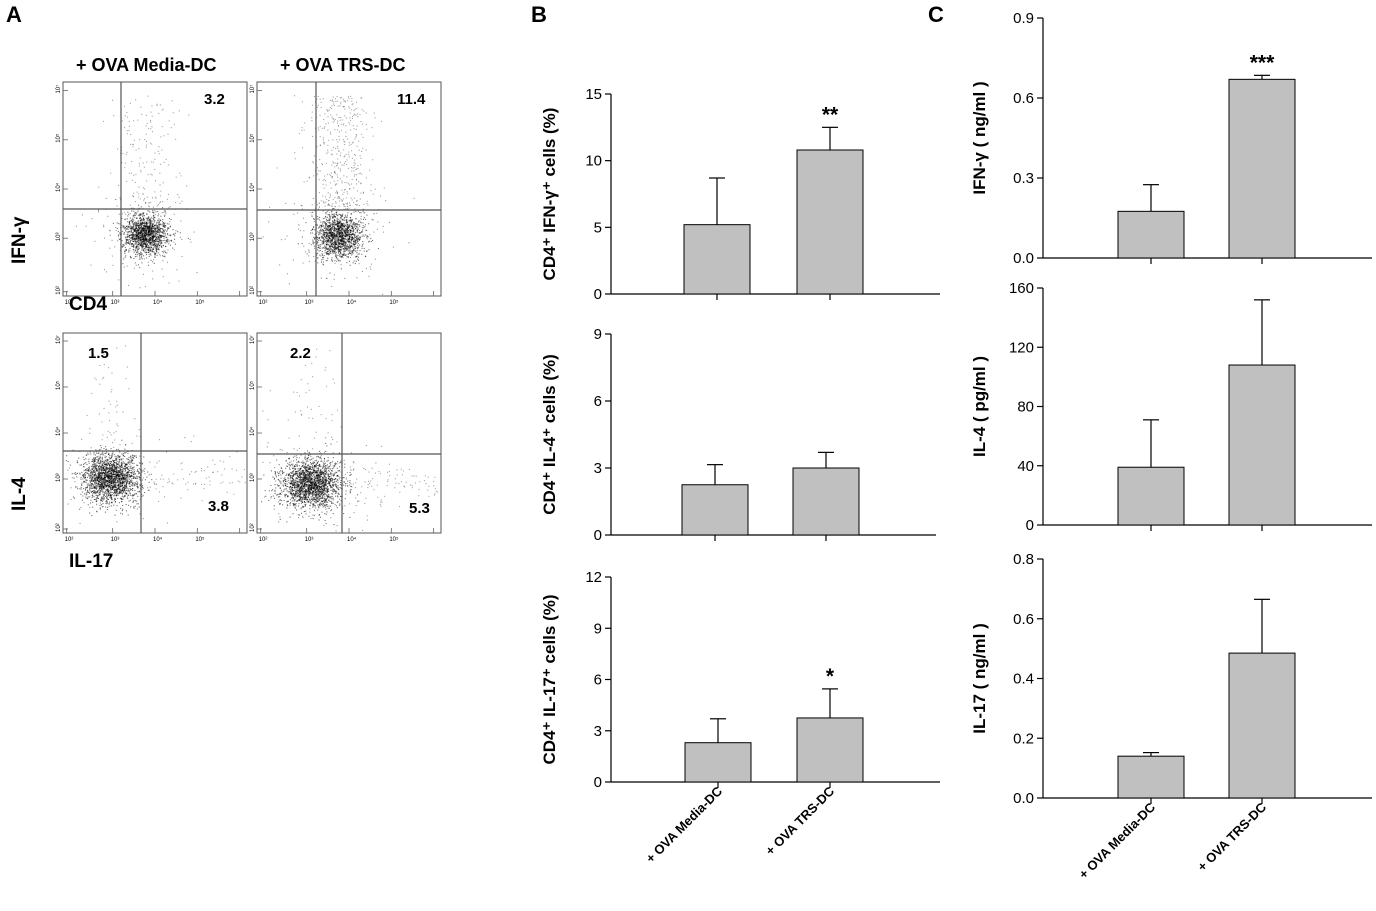  What do you see at coordinates (343, 65) in the screenshot?
I see `condition-title-trs: + OVA TRS-DC` at bounding box center [343, 65].